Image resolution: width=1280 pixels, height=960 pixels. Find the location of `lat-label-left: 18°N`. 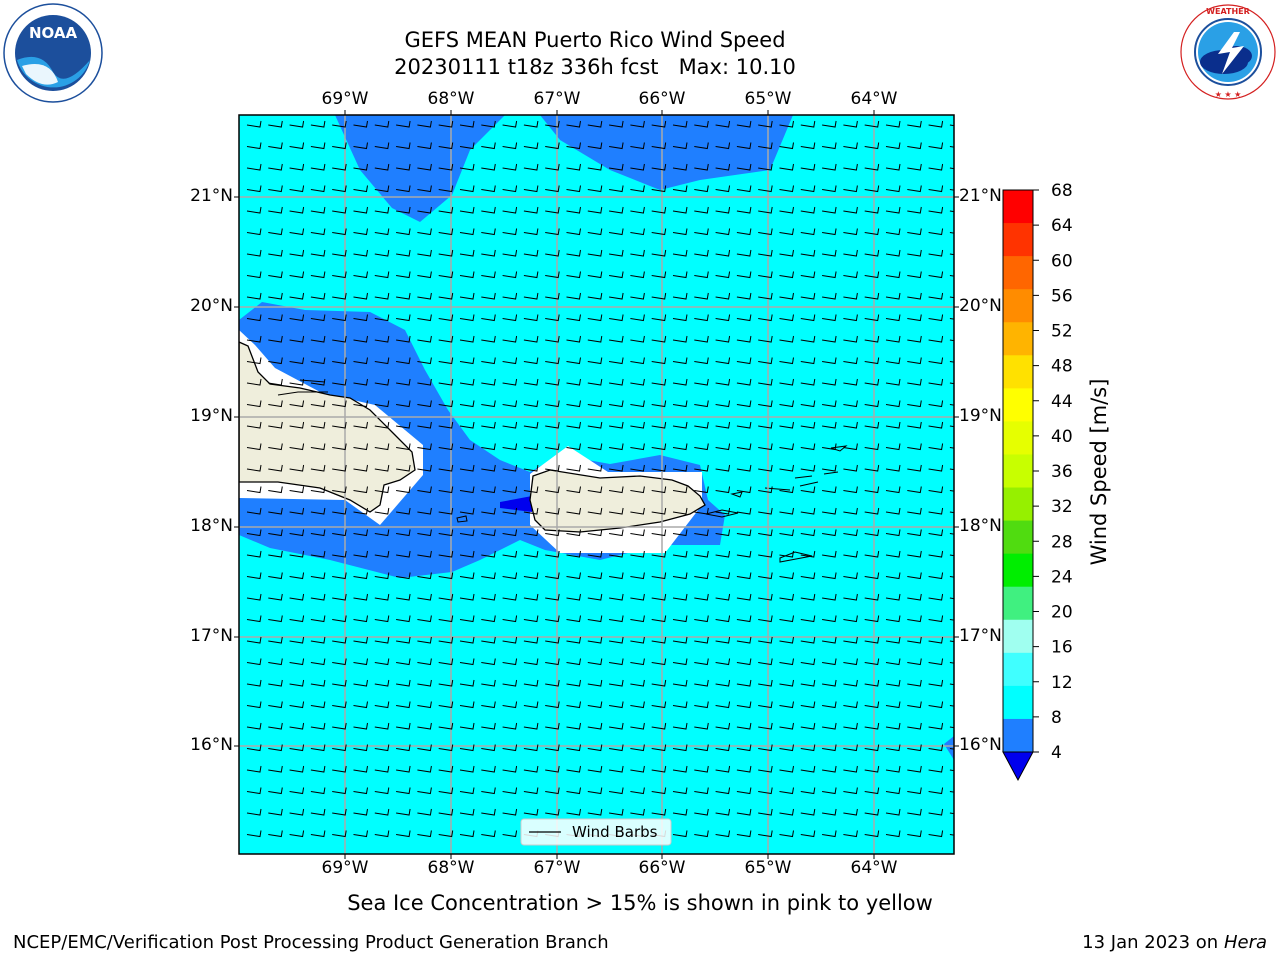

lat-label-left: 18°N is located at coordinates (211, 526).